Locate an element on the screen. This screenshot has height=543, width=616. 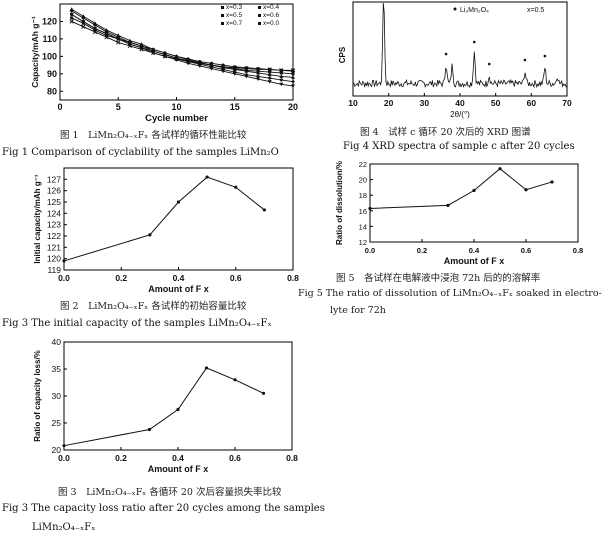
fig3-ytick-label: 20 is located at coordinates (57, 450).